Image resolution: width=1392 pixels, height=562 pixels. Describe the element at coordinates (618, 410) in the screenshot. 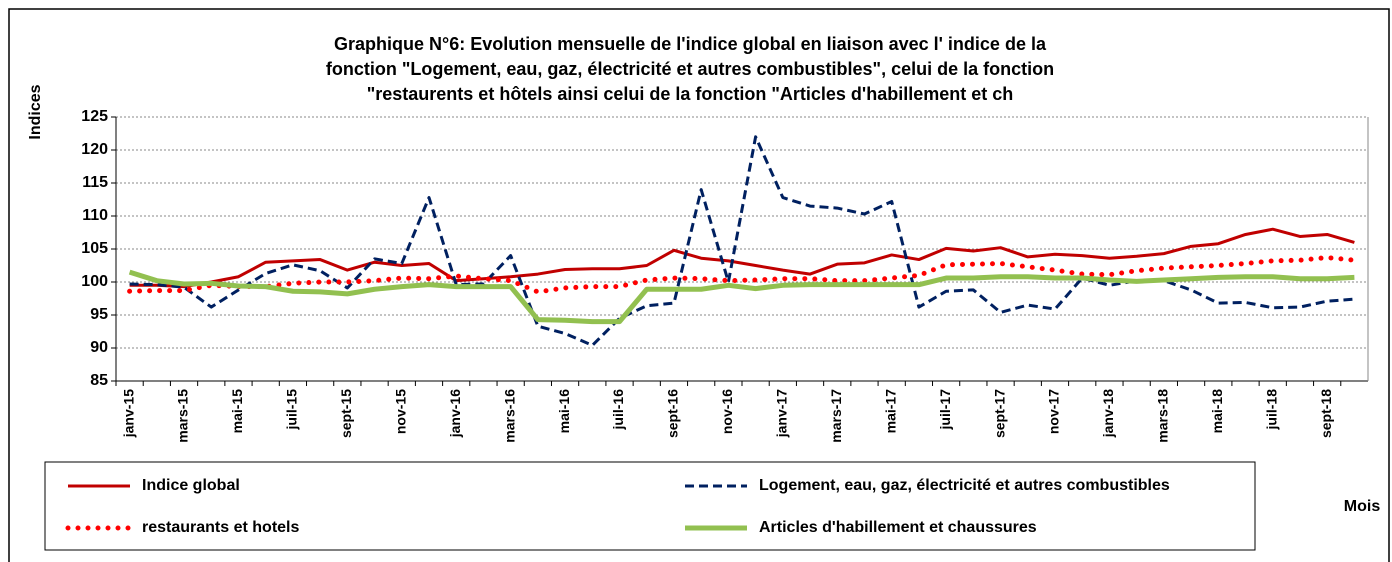

I see `x-tick-label: juil-16` at that location.